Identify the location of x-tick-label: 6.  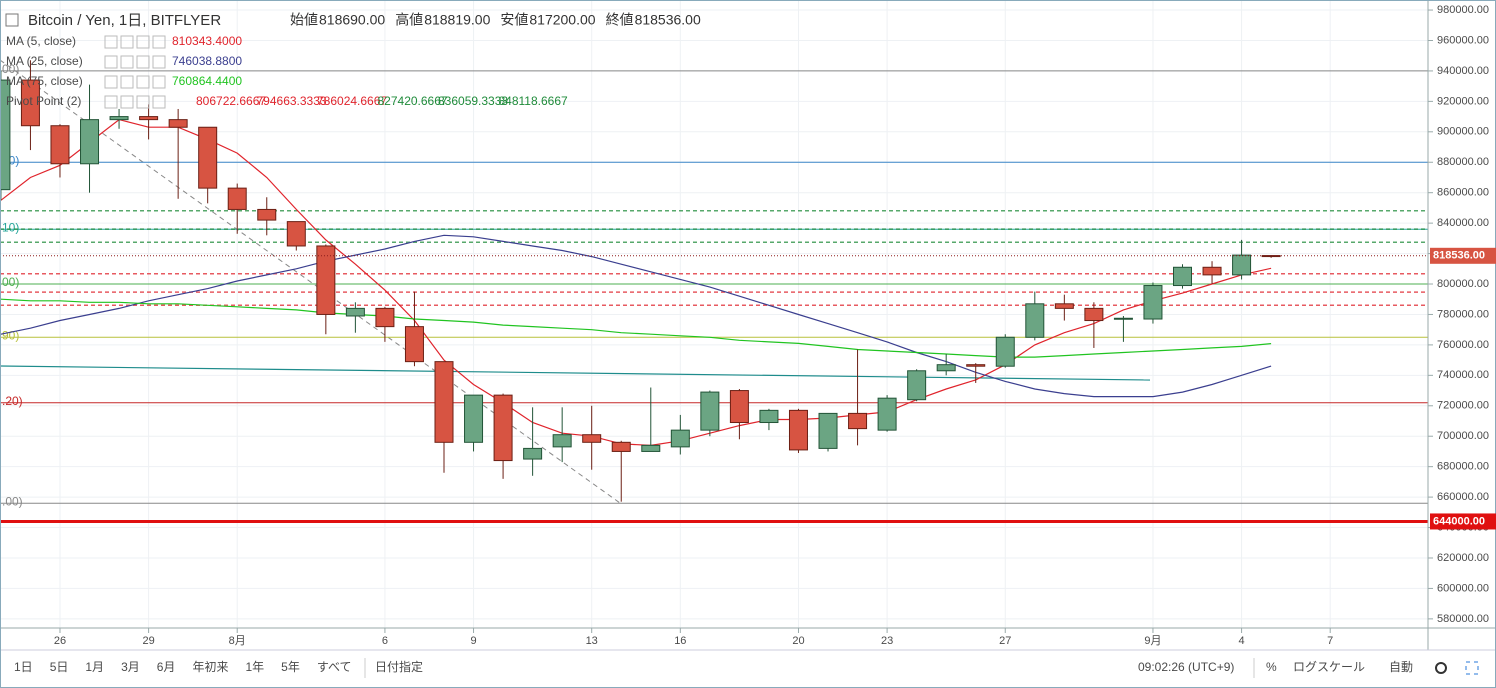
(385, 641).